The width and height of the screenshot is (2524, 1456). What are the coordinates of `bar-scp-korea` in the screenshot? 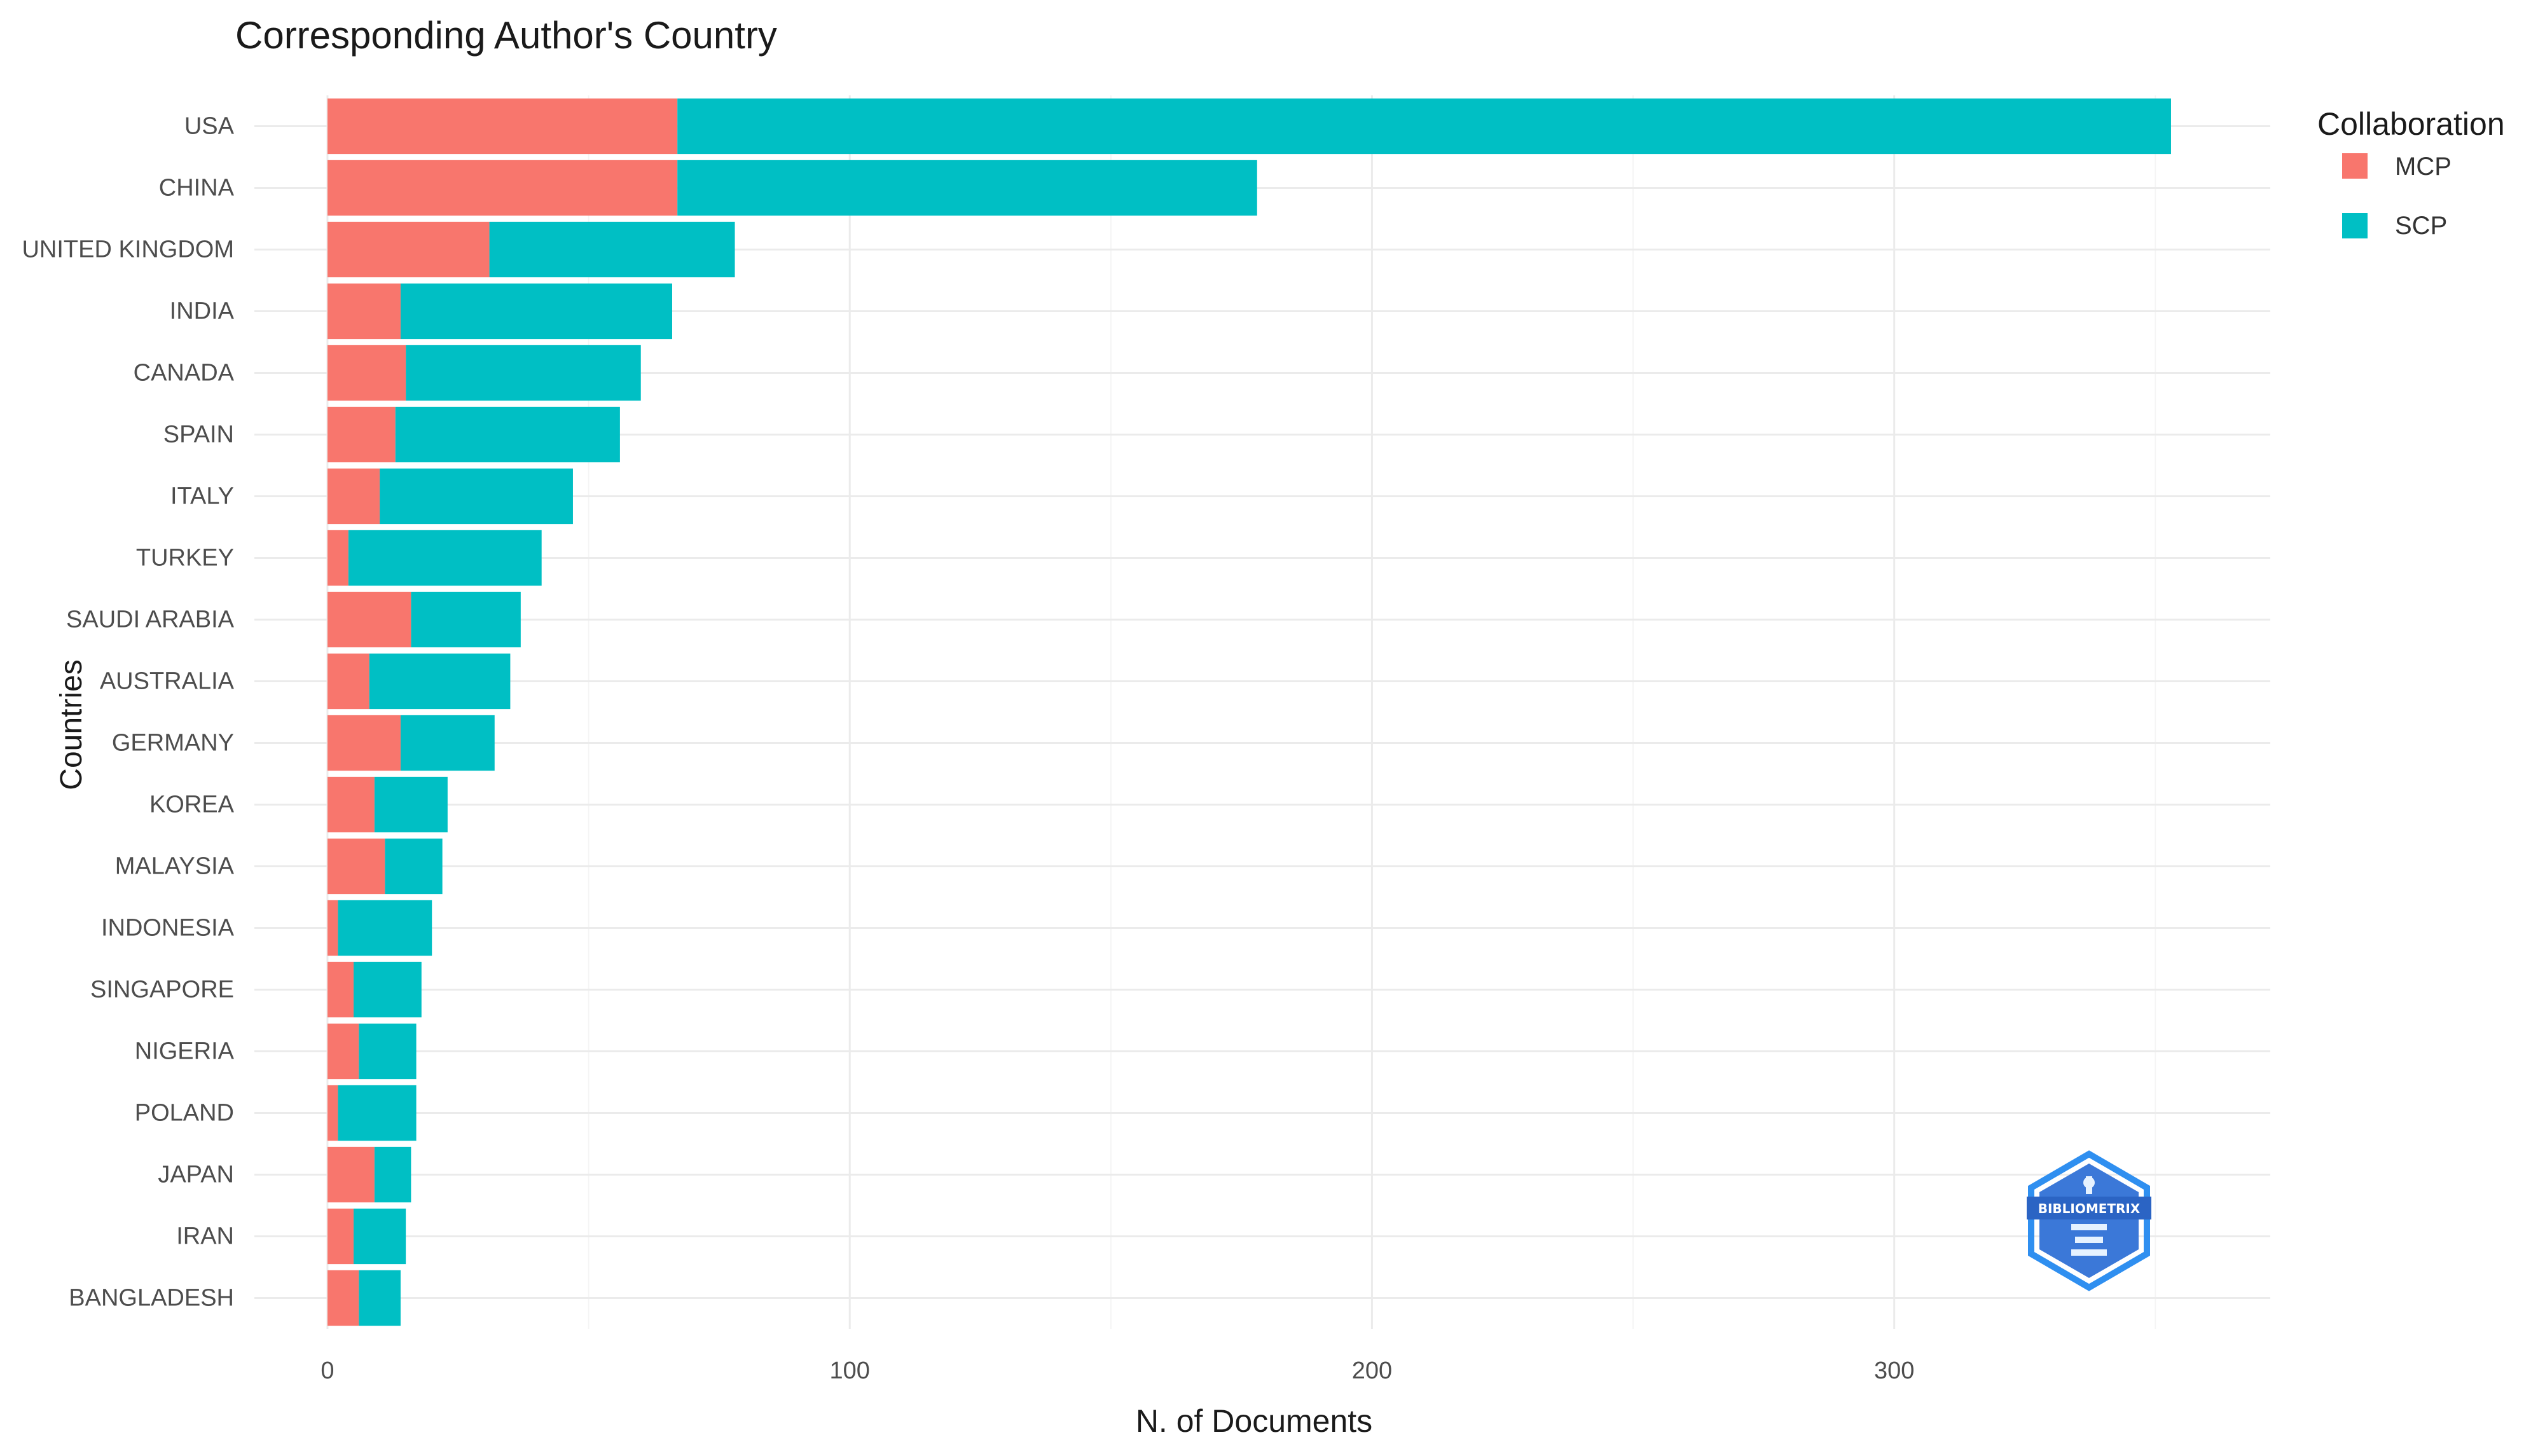 It's located at (411, 804).